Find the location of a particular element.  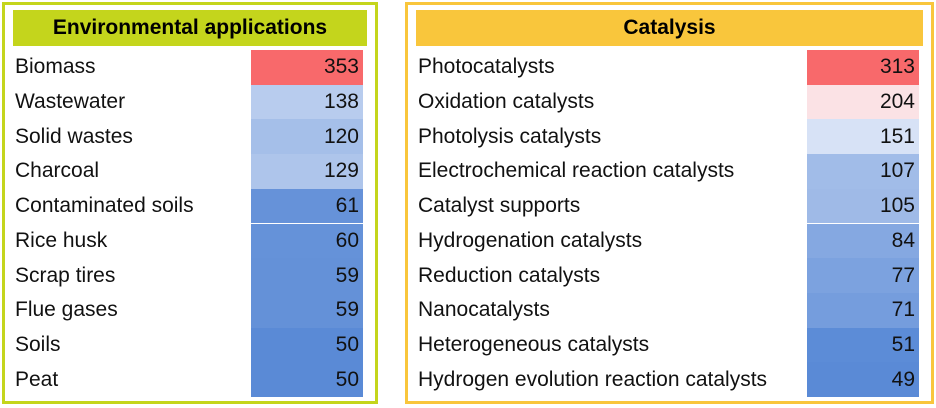

row-value-cell: 49 is located at coordinates (863, 379).